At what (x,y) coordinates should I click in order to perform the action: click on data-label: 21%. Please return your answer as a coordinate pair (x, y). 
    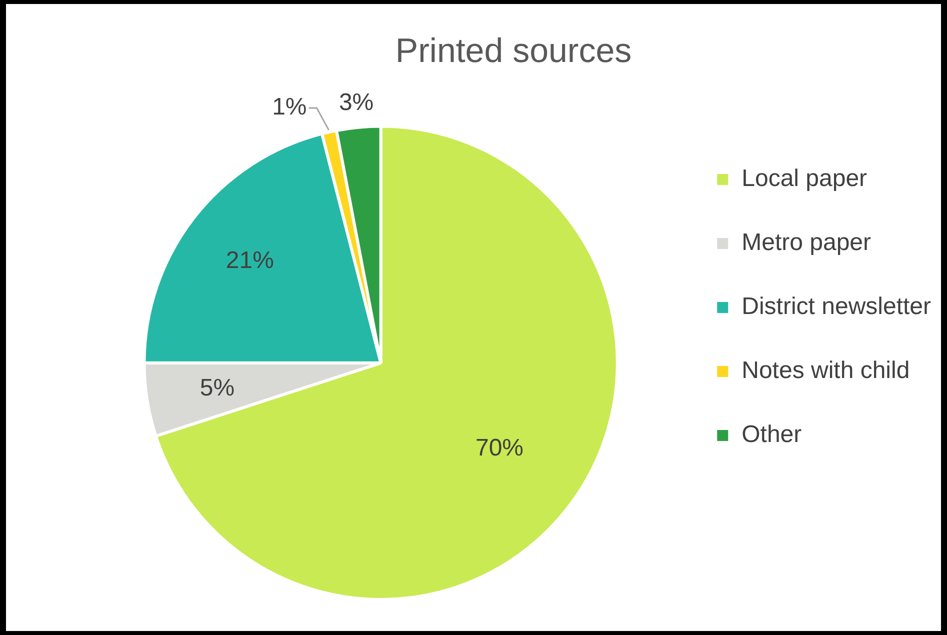
    Looking at the image, I should click on (250, 260).